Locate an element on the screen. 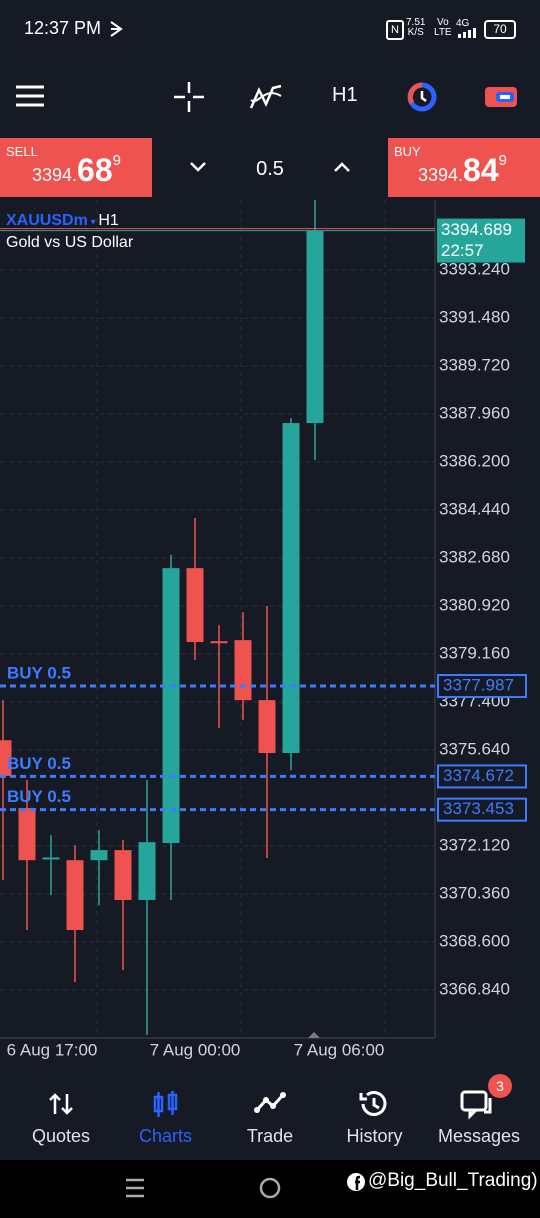  home-button is located at coordinates (270, 1188).